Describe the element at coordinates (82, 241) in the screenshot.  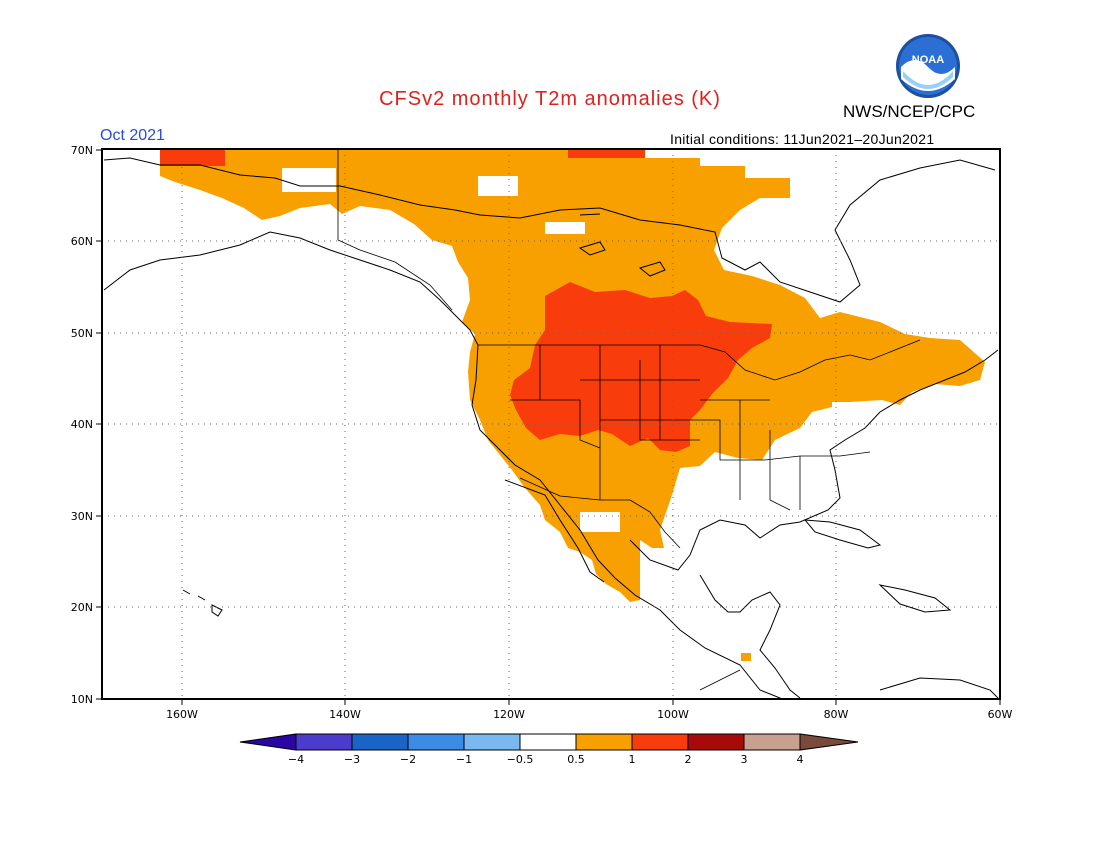
I see `lat-label: 60N` at that location.